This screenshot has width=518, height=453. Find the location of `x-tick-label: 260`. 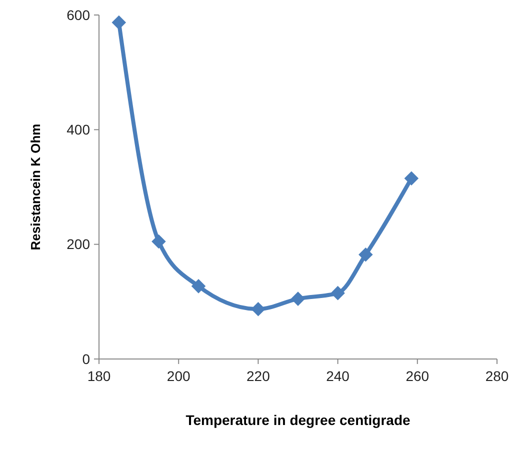

x-tick-label: 260 is located at coordinates (418, 376).